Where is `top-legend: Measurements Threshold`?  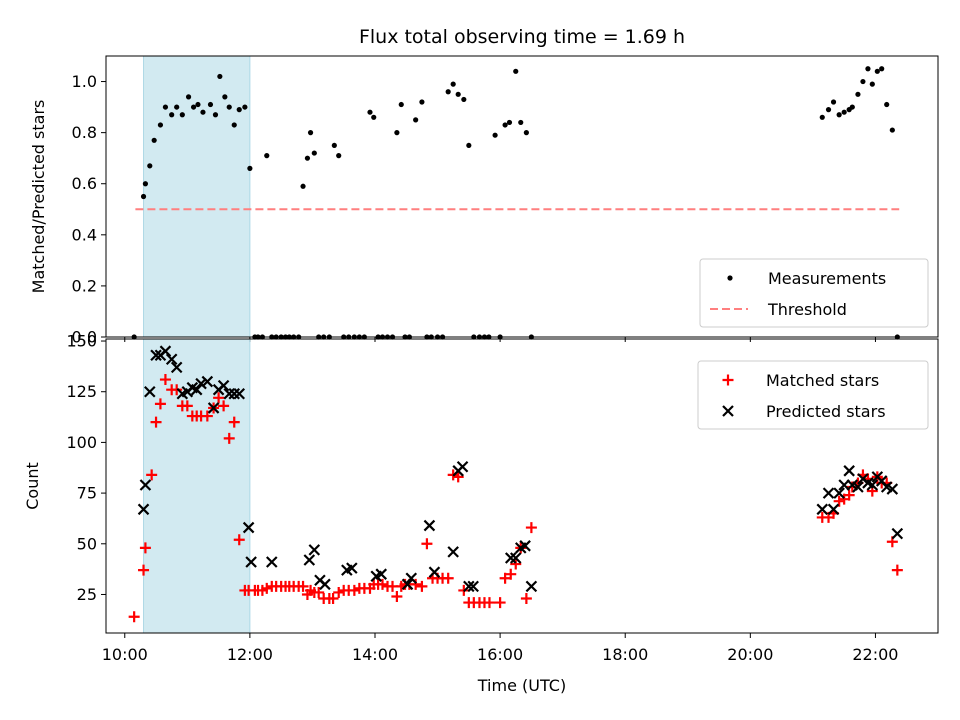 top-legend: Measurements Threshold is located at coordinates (814, 293).